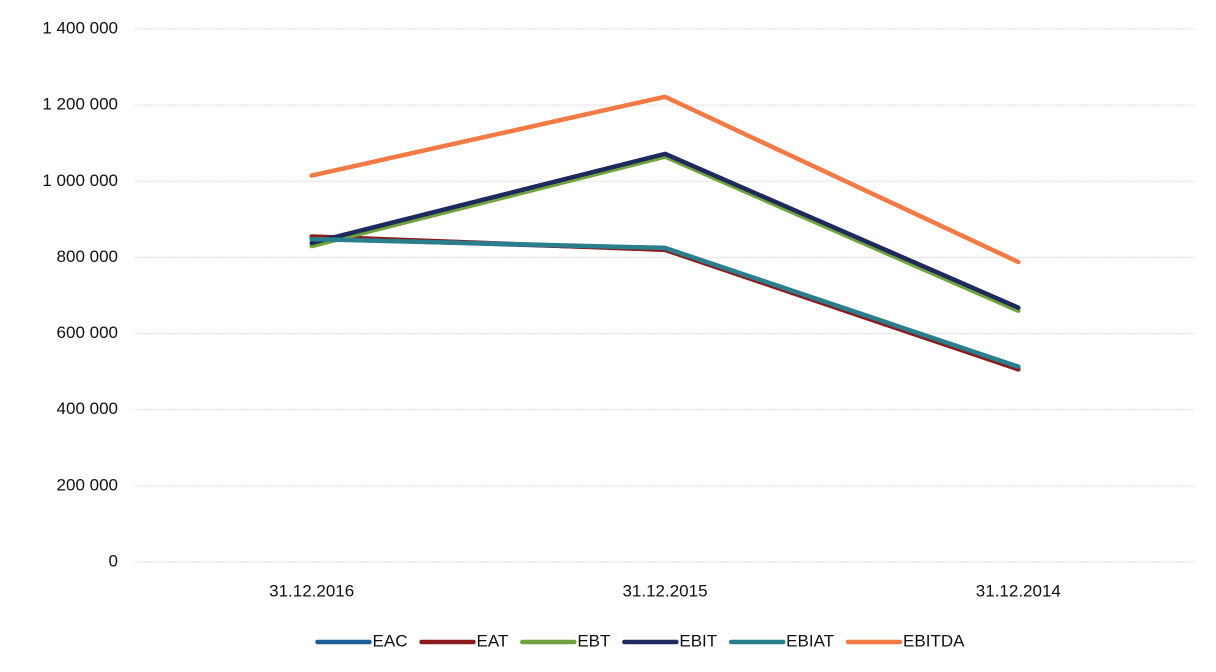  I want to click on y-tick-label: 400 000, so click(87, 408).